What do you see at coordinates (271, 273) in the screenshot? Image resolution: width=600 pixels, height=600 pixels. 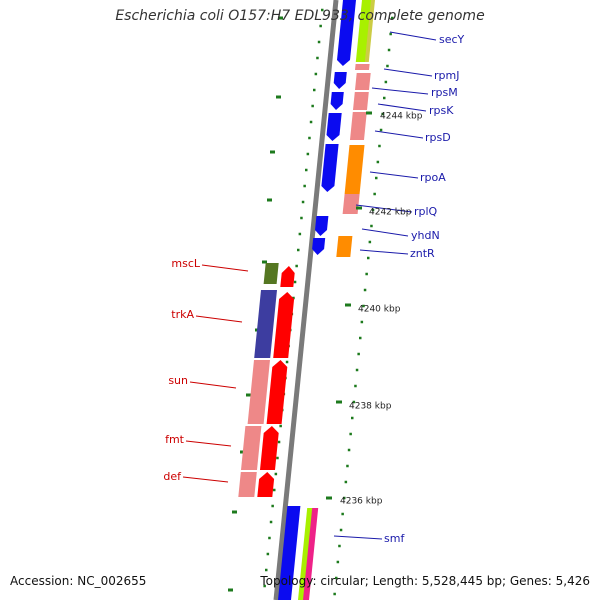 I see `gene-block-mscL` at bounding box center [271, 273].